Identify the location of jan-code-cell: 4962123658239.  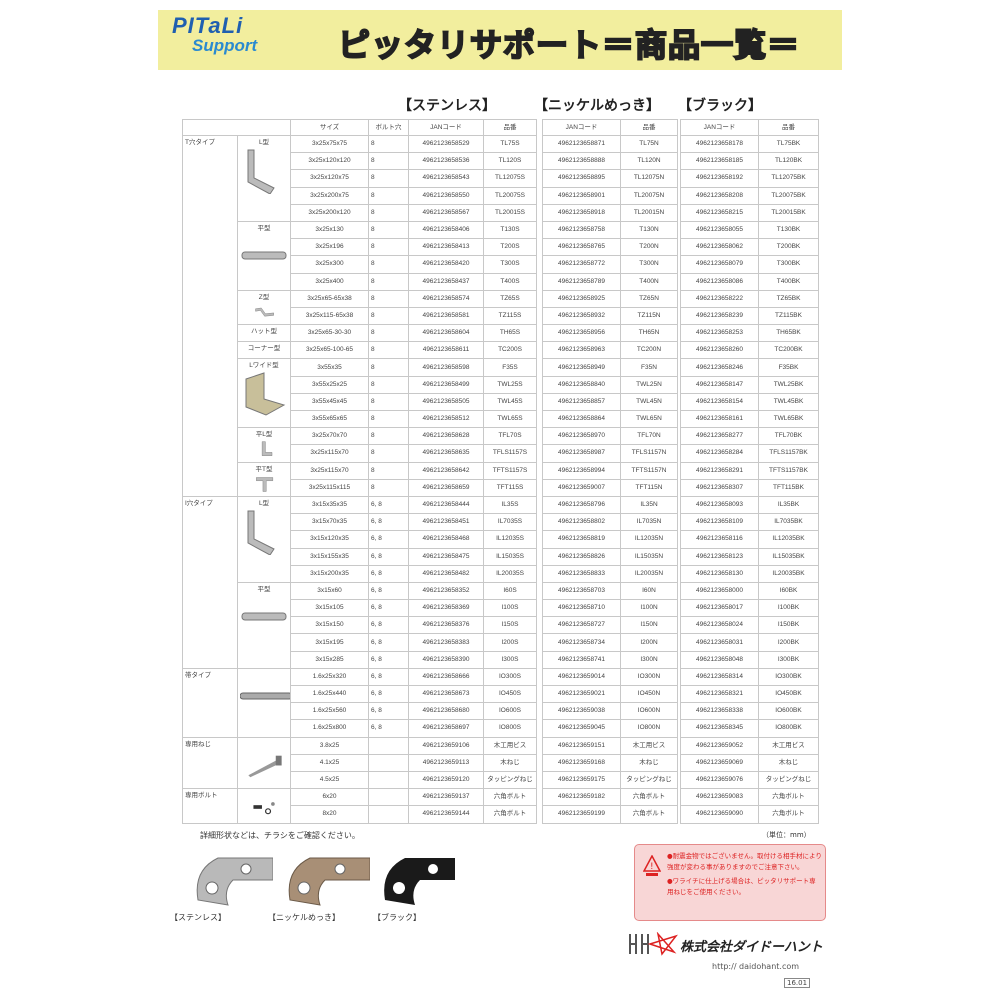
(719, 316).